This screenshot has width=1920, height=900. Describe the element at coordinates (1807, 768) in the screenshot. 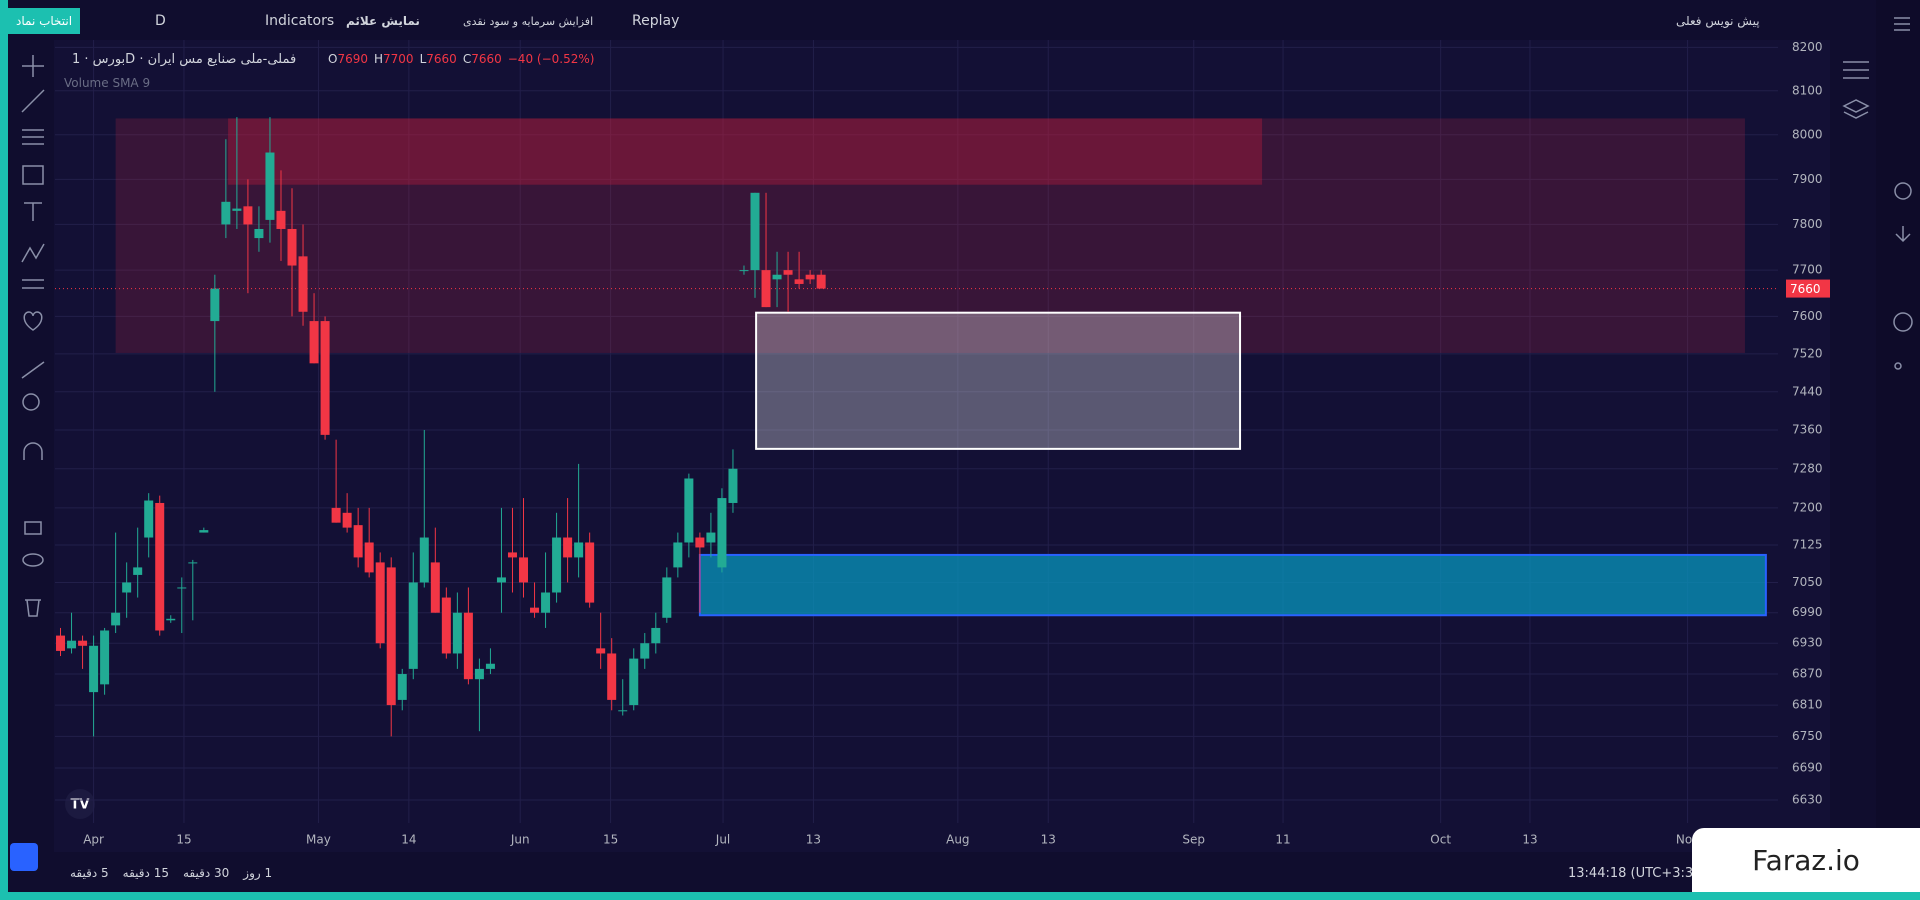

I see `y-tick-label: 6690` at that location.